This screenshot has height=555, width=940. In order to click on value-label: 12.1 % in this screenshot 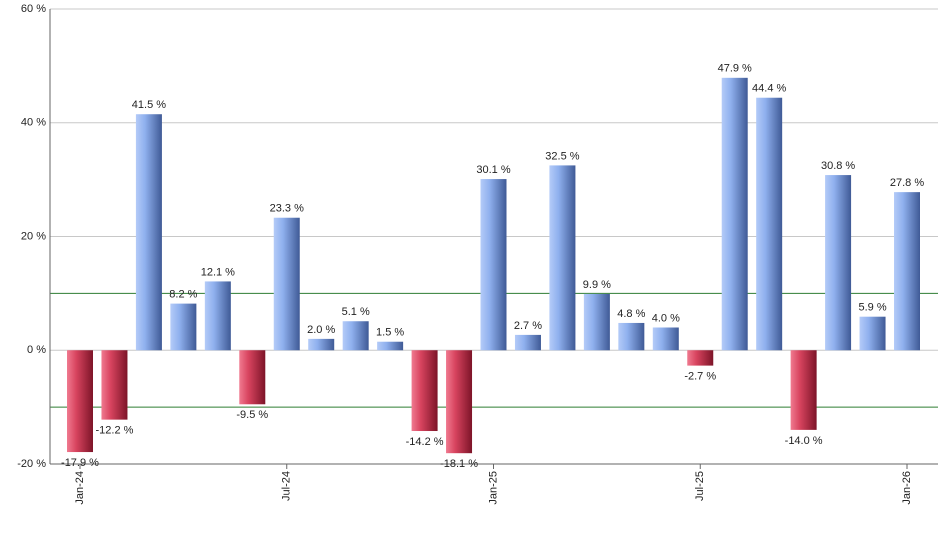, I will do `click(218, 272)`.